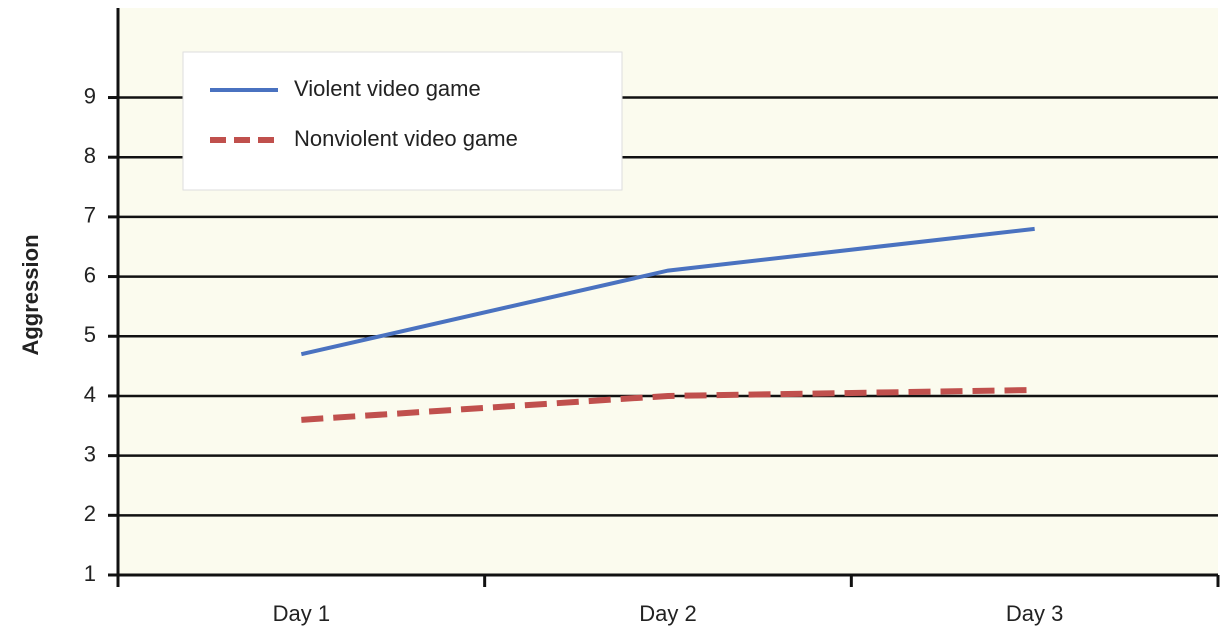 This screenshot has height=631, width=1222. I want to click on y-tick-label: 5, so click(90, 334).